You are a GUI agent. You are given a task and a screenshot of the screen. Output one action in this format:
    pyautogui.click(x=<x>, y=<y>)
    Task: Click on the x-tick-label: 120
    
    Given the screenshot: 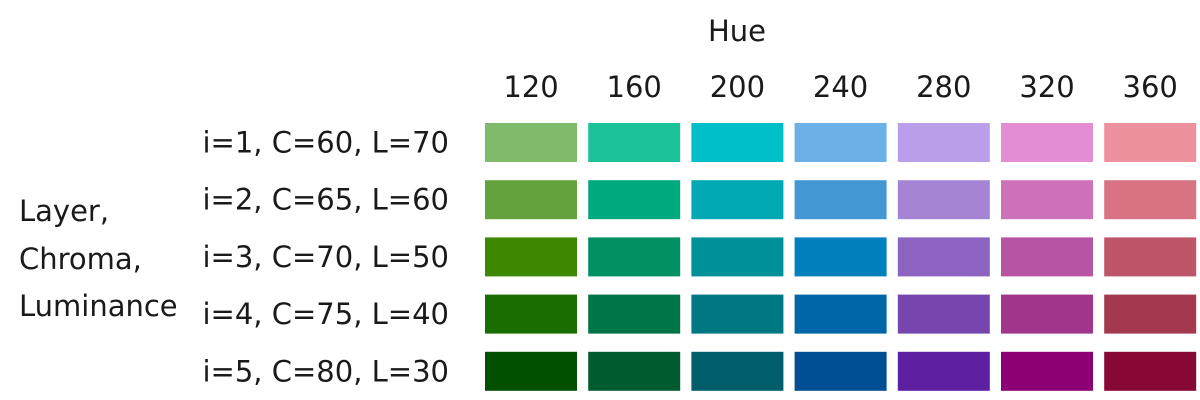 What is the action you would take?
    pyautogui.click(x=530, y=87)
    